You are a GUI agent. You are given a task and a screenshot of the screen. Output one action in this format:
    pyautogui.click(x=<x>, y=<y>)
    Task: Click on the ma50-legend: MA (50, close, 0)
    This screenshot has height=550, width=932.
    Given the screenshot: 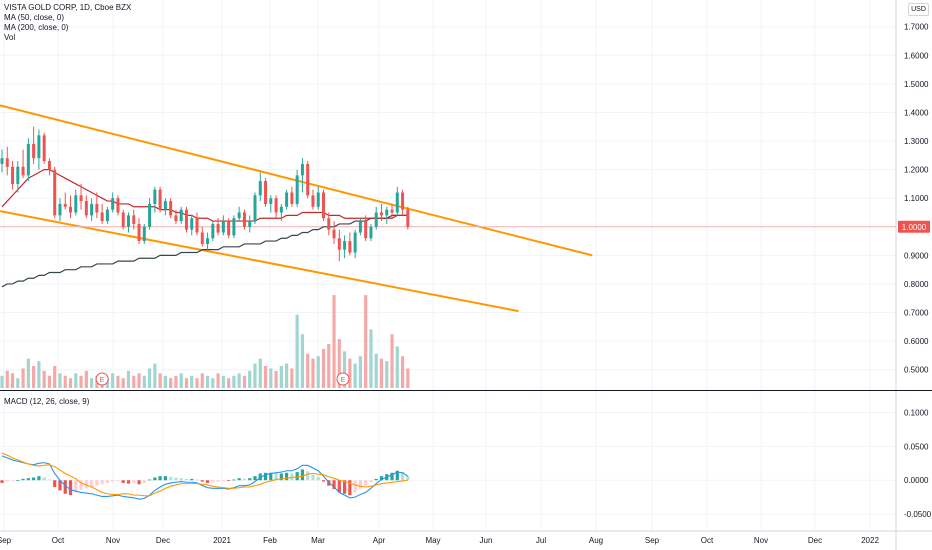 What is the action you would take?
    pyautogui.click(x=34, y=17)
    